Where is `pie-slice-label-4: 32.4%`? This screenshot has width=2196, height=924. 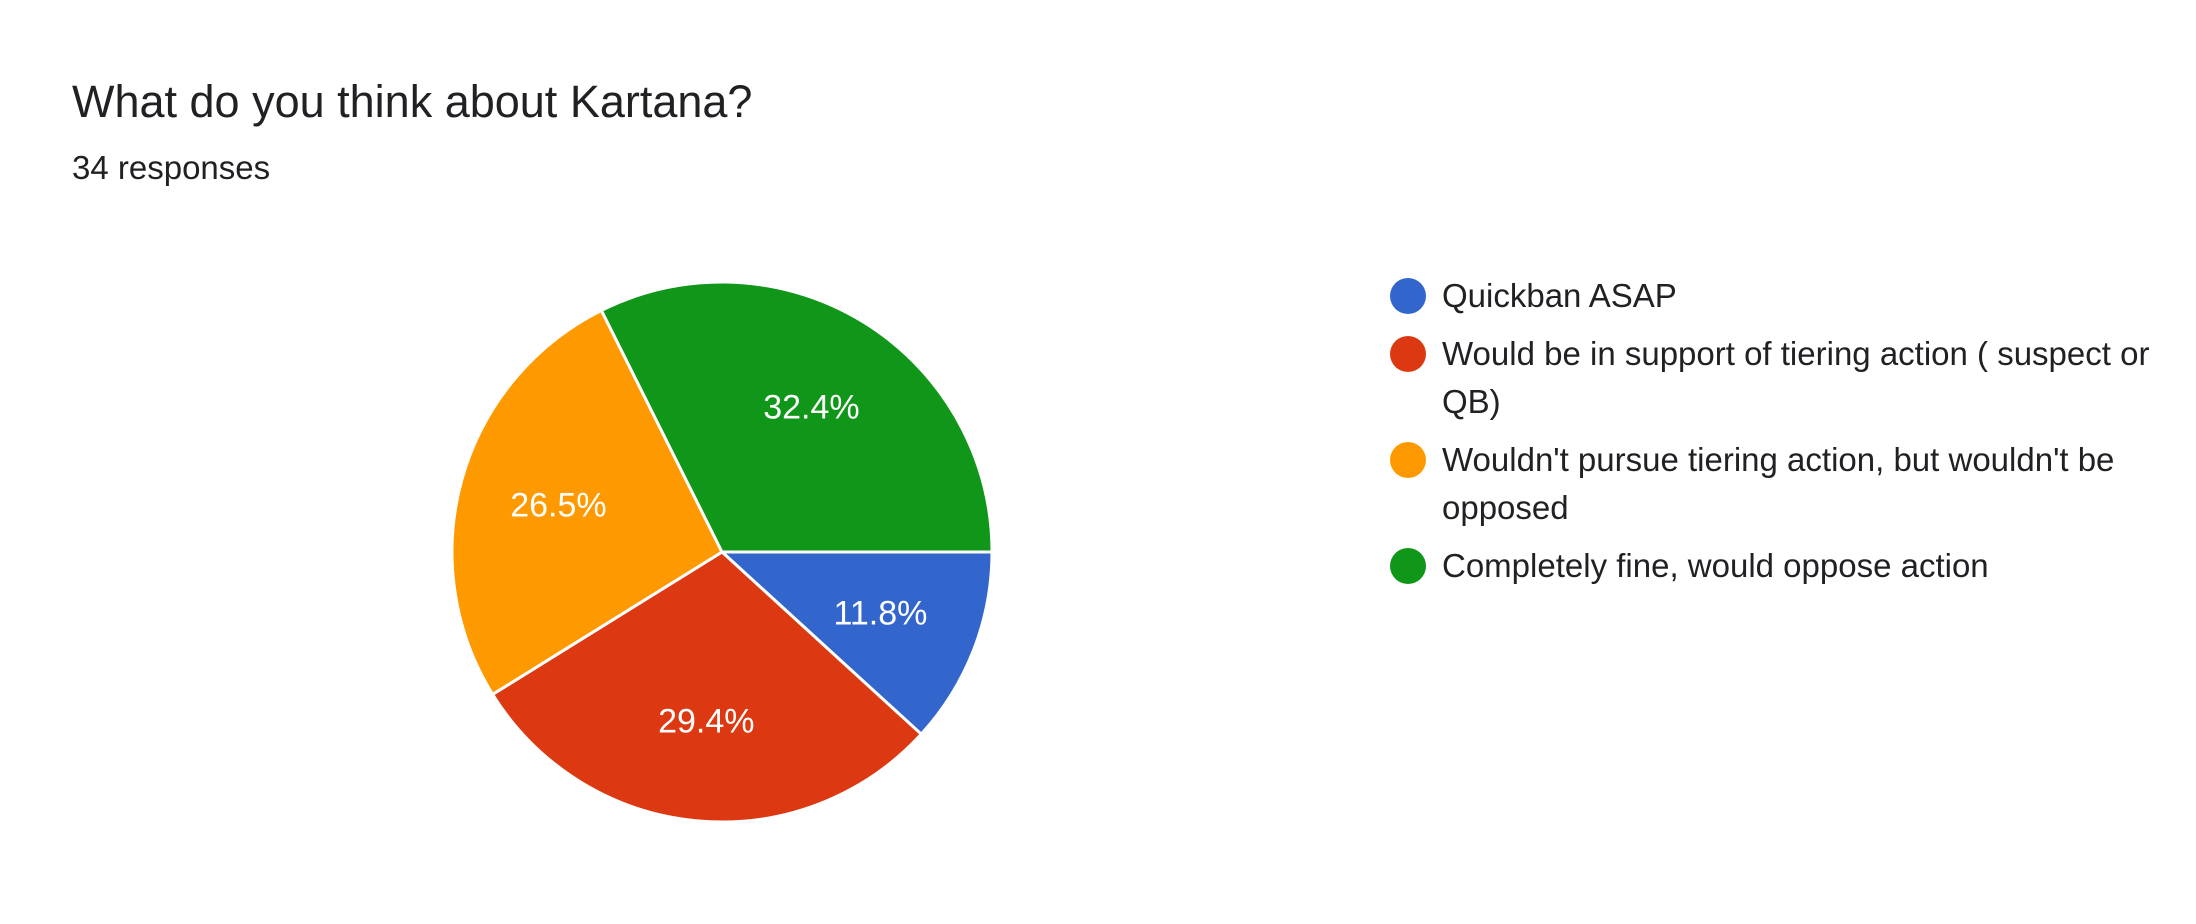 pie-slice-label-4: 32.4% is located at coordinates (811, 407).